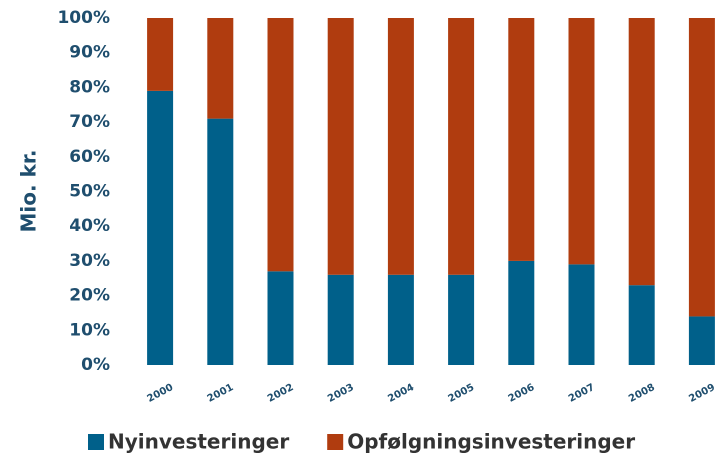 The height and width of the screenshot is (464, 725). I want to click on y-tick-label: 60%, so click(89, 157).